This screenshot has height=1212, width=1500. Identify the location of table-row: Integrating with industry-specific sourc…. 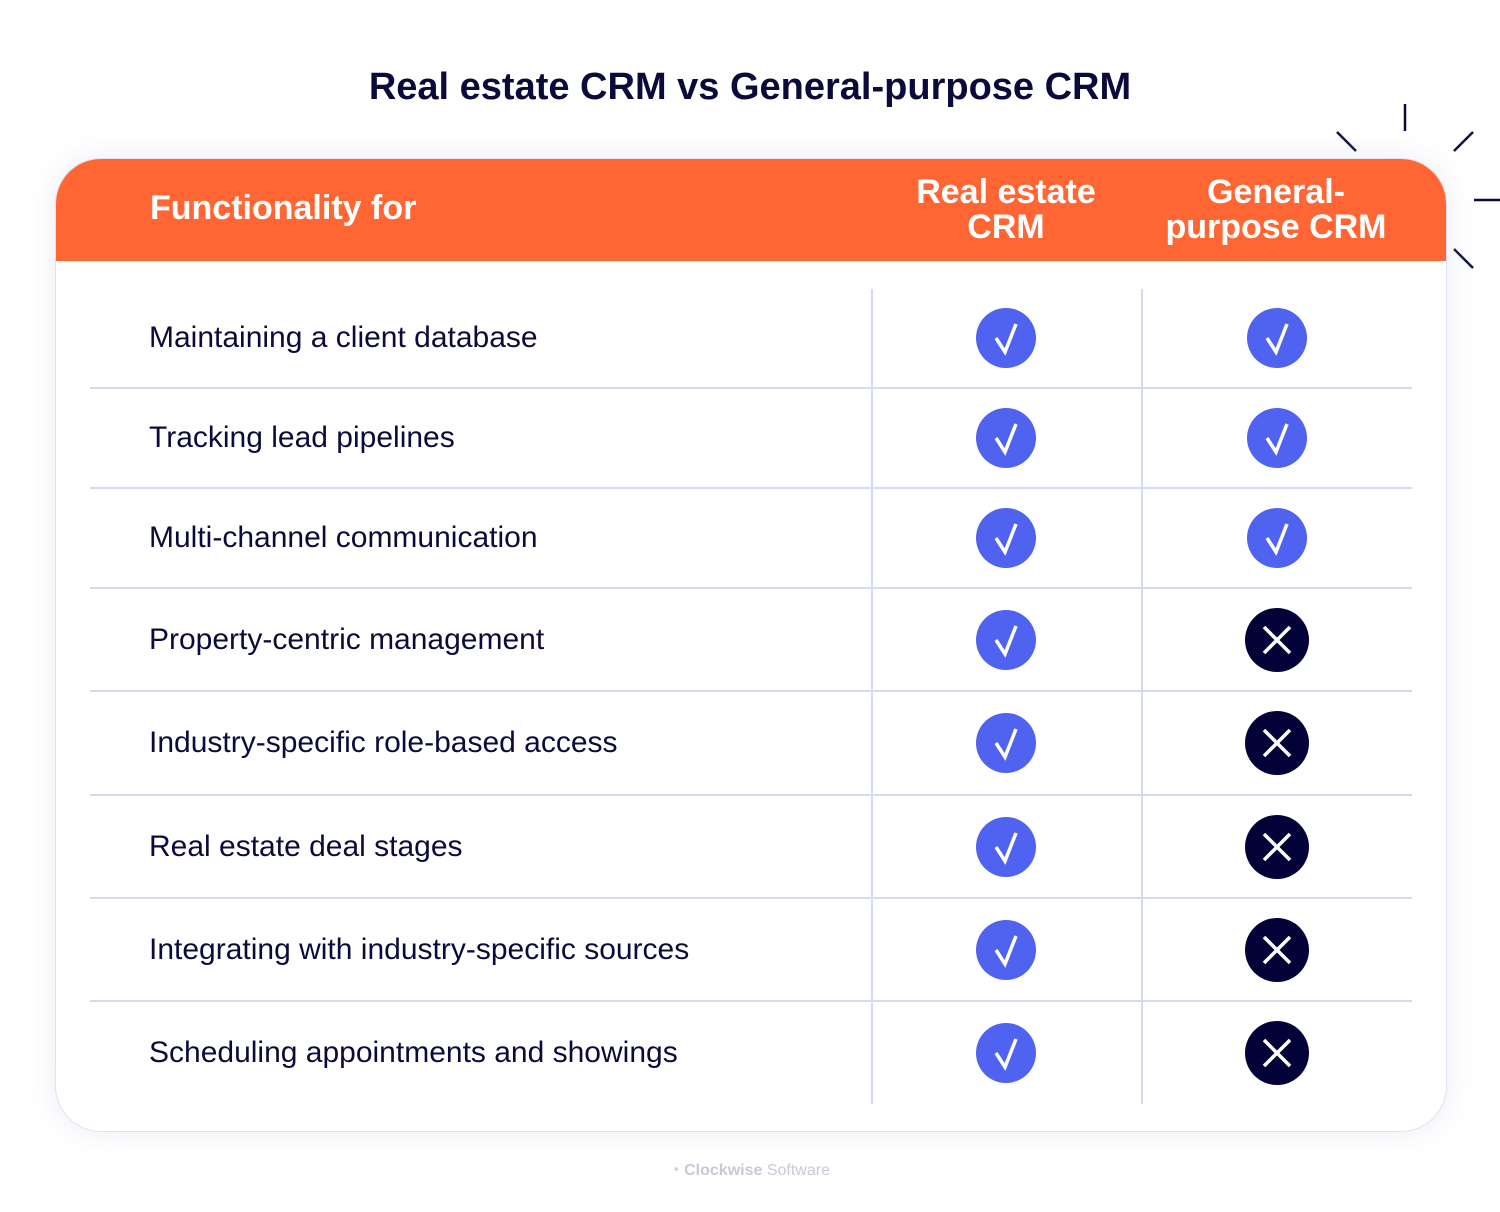
(751, 950).